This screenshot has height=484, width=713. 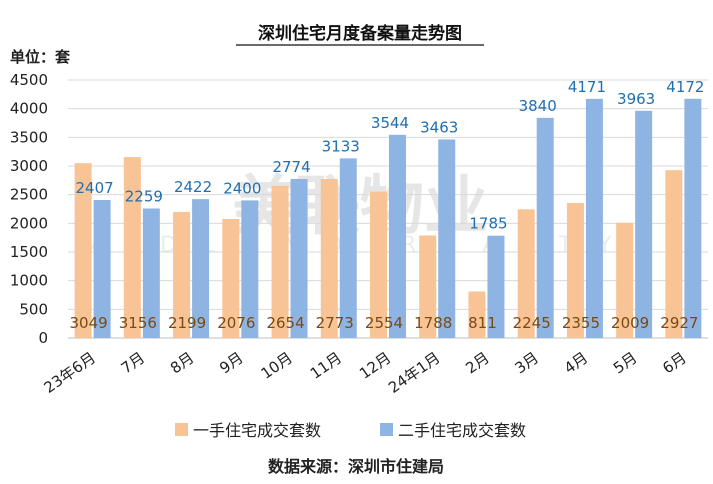 I want to click on y-tick-label: 4000, so click(x=29, y=109).